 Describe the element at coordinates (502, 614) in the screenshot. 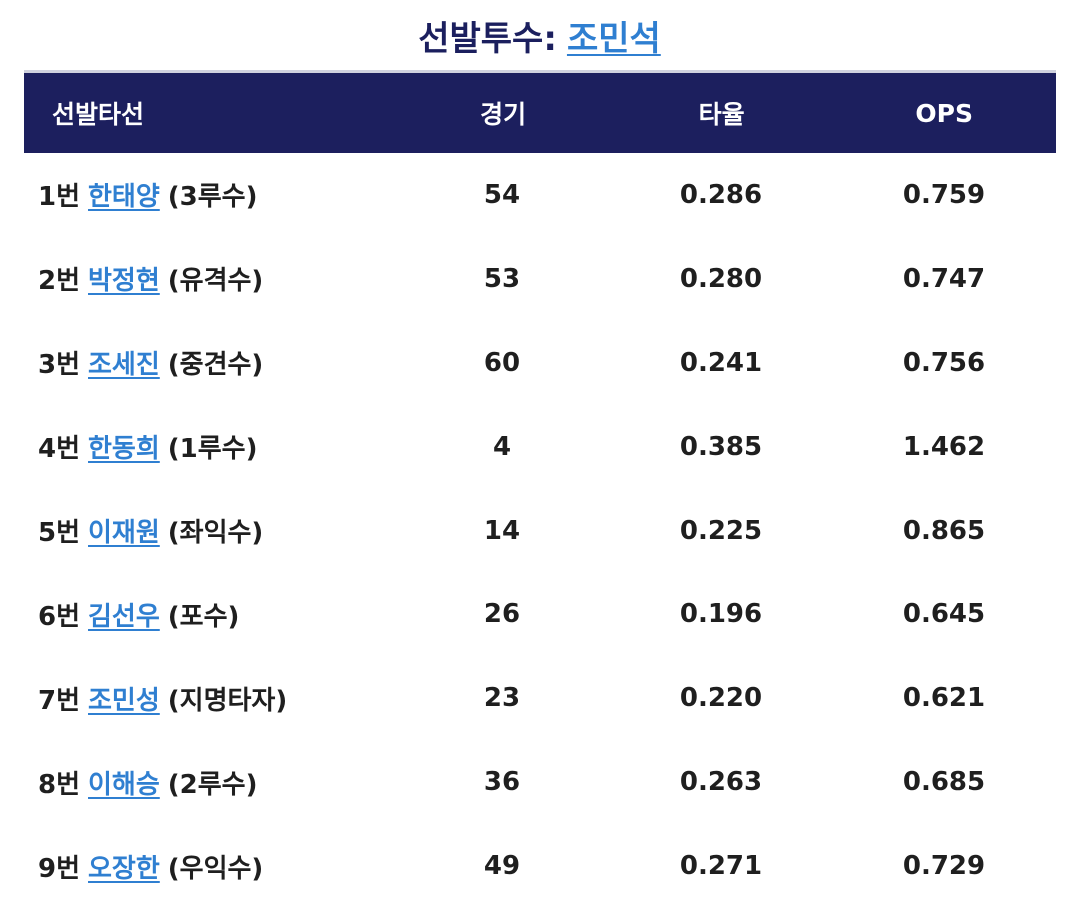

I see `games-cell: 26` at that location.